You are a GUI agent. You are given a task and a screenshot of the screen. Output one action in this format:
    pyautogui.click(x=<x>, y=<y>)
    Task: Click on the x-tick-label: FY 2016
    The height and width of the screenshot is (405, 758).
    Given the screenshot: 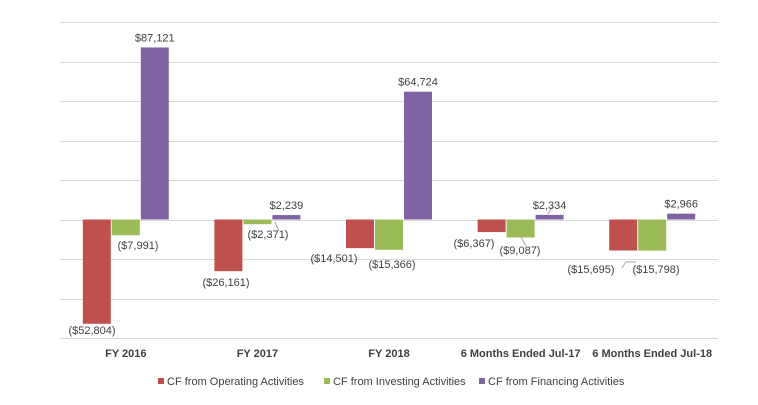 What is the action you would take?
    pyautogui.click(x=125, y=354)
    